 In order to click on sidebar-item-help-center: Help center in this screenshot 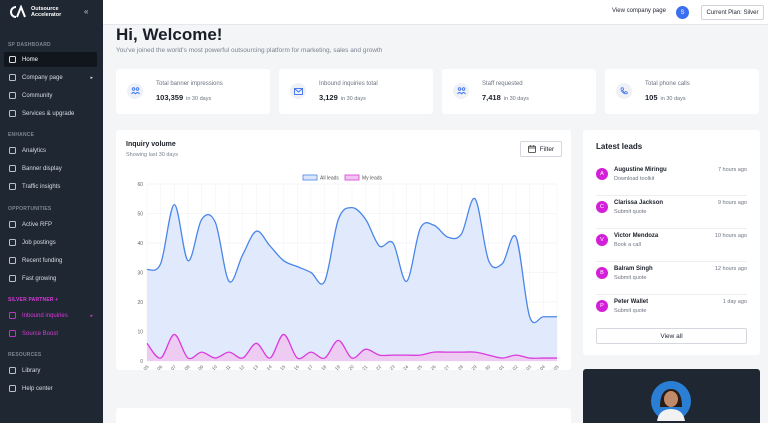, I will do `click(50, 388)`.